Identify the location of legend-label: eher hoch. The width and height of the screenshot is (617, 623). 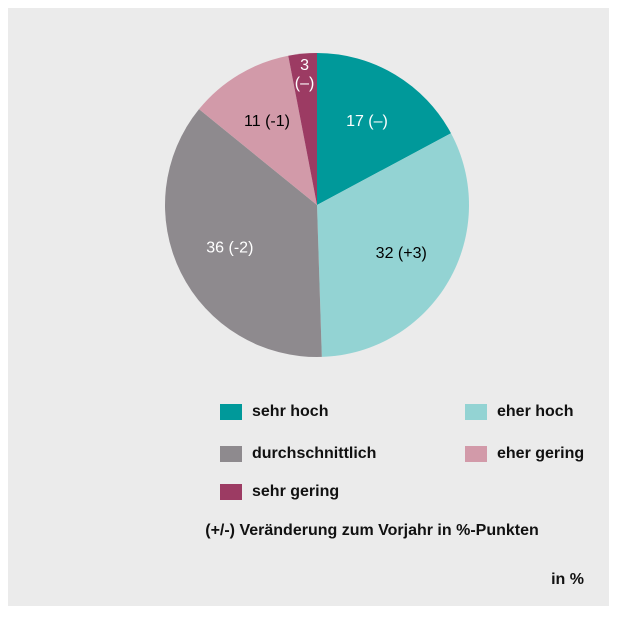
(535, 411).